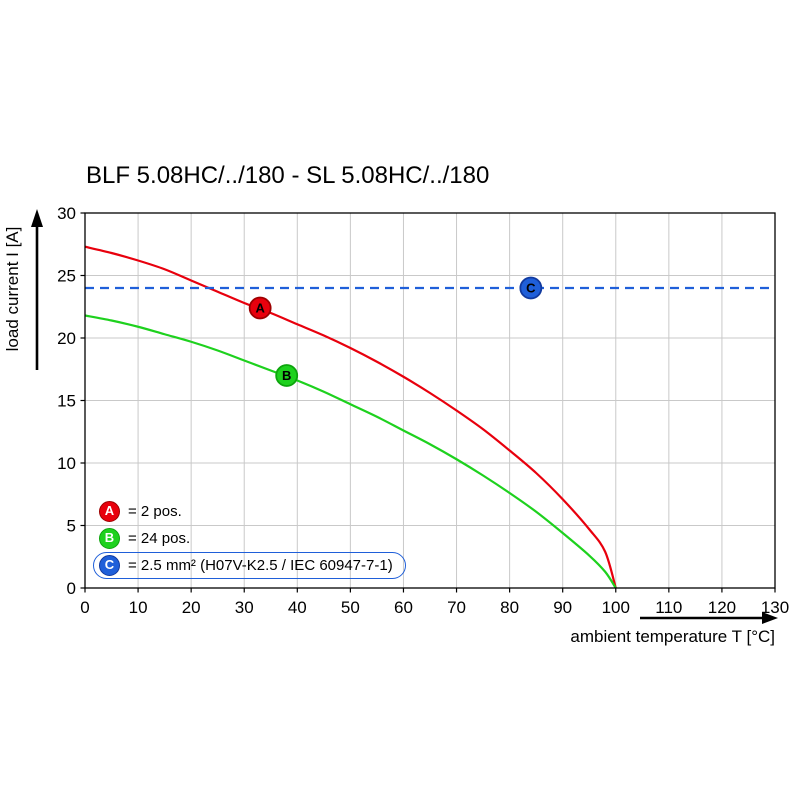  Describe the element at coordinates (395, 331) in the screenshot. I see `marker-layer: A B C` at that location.